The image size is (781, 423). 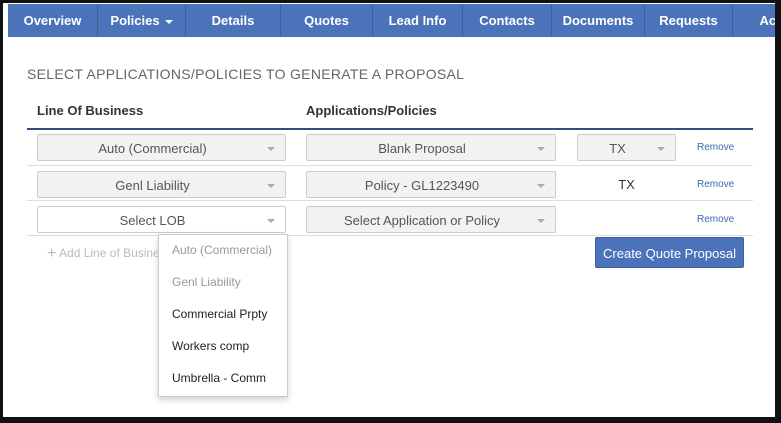 What do you see at coordinates (669, 252) in the screenshot?
I see `create-proposal-button: Create Quote Proposal` at bounding box center [669, 252].